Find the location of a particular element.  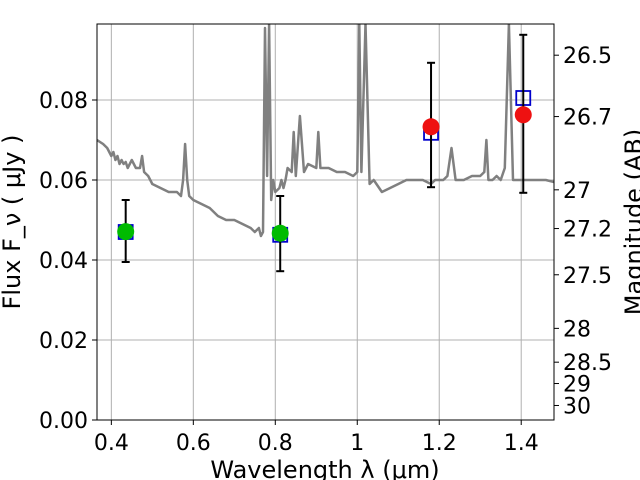

x-axis: 0.4 0.6 0.8 1 1.2 1.4 is located at coordinates (316, 438).